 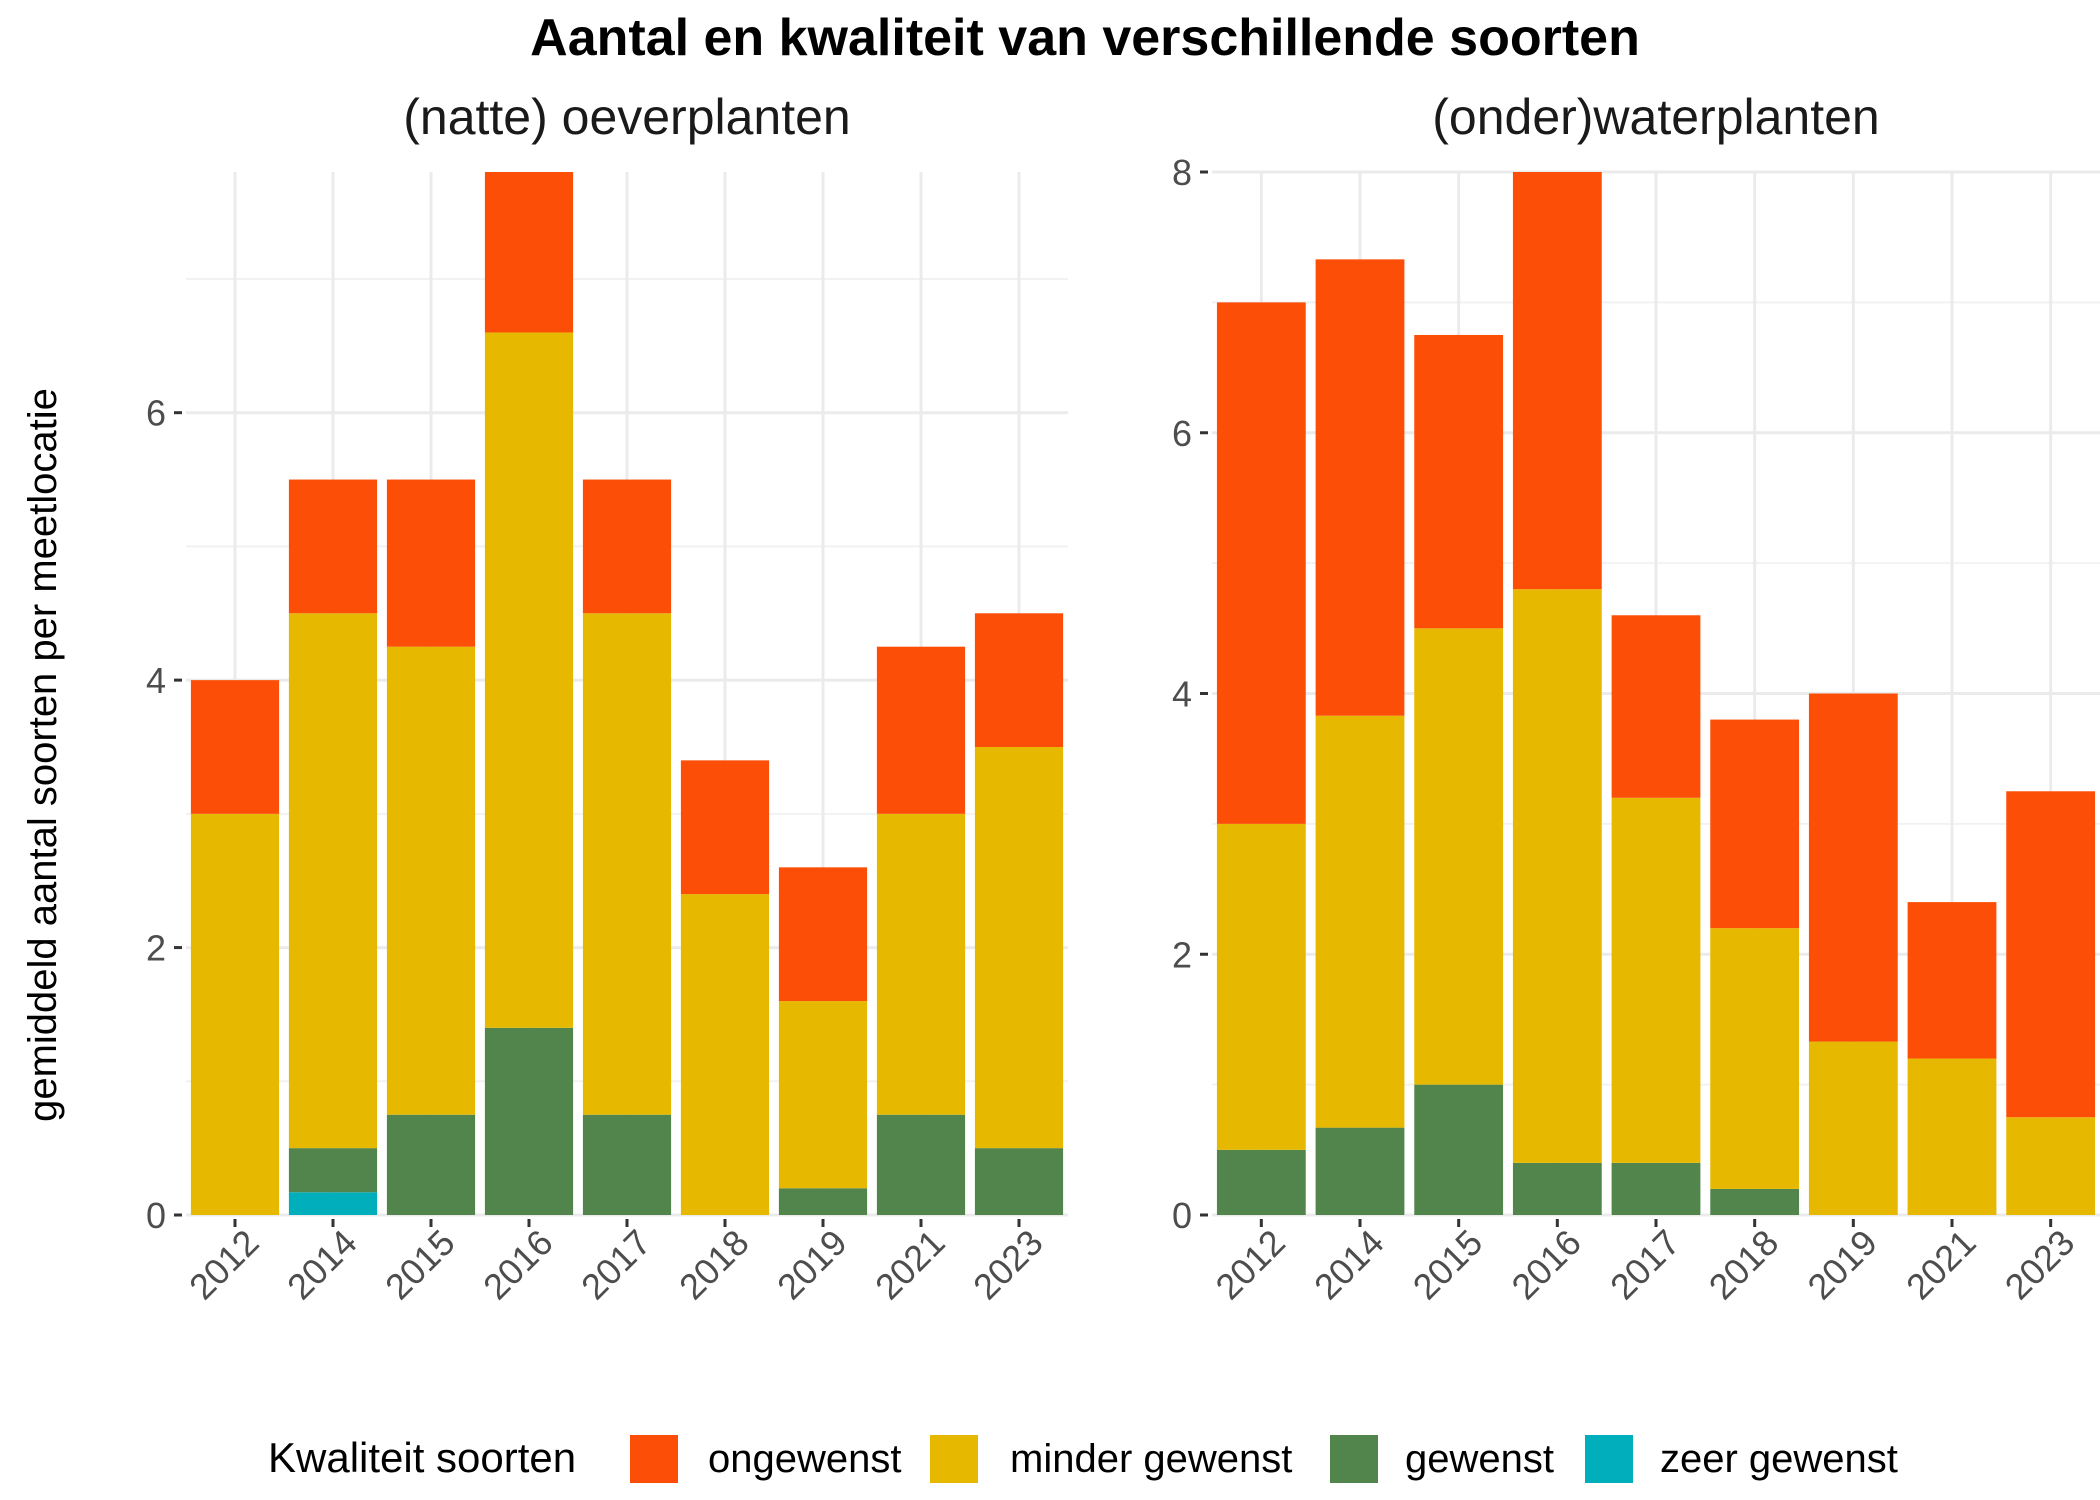 I want to click on bar-segment-gewenst-2012, so click(x=1261, y=1182).